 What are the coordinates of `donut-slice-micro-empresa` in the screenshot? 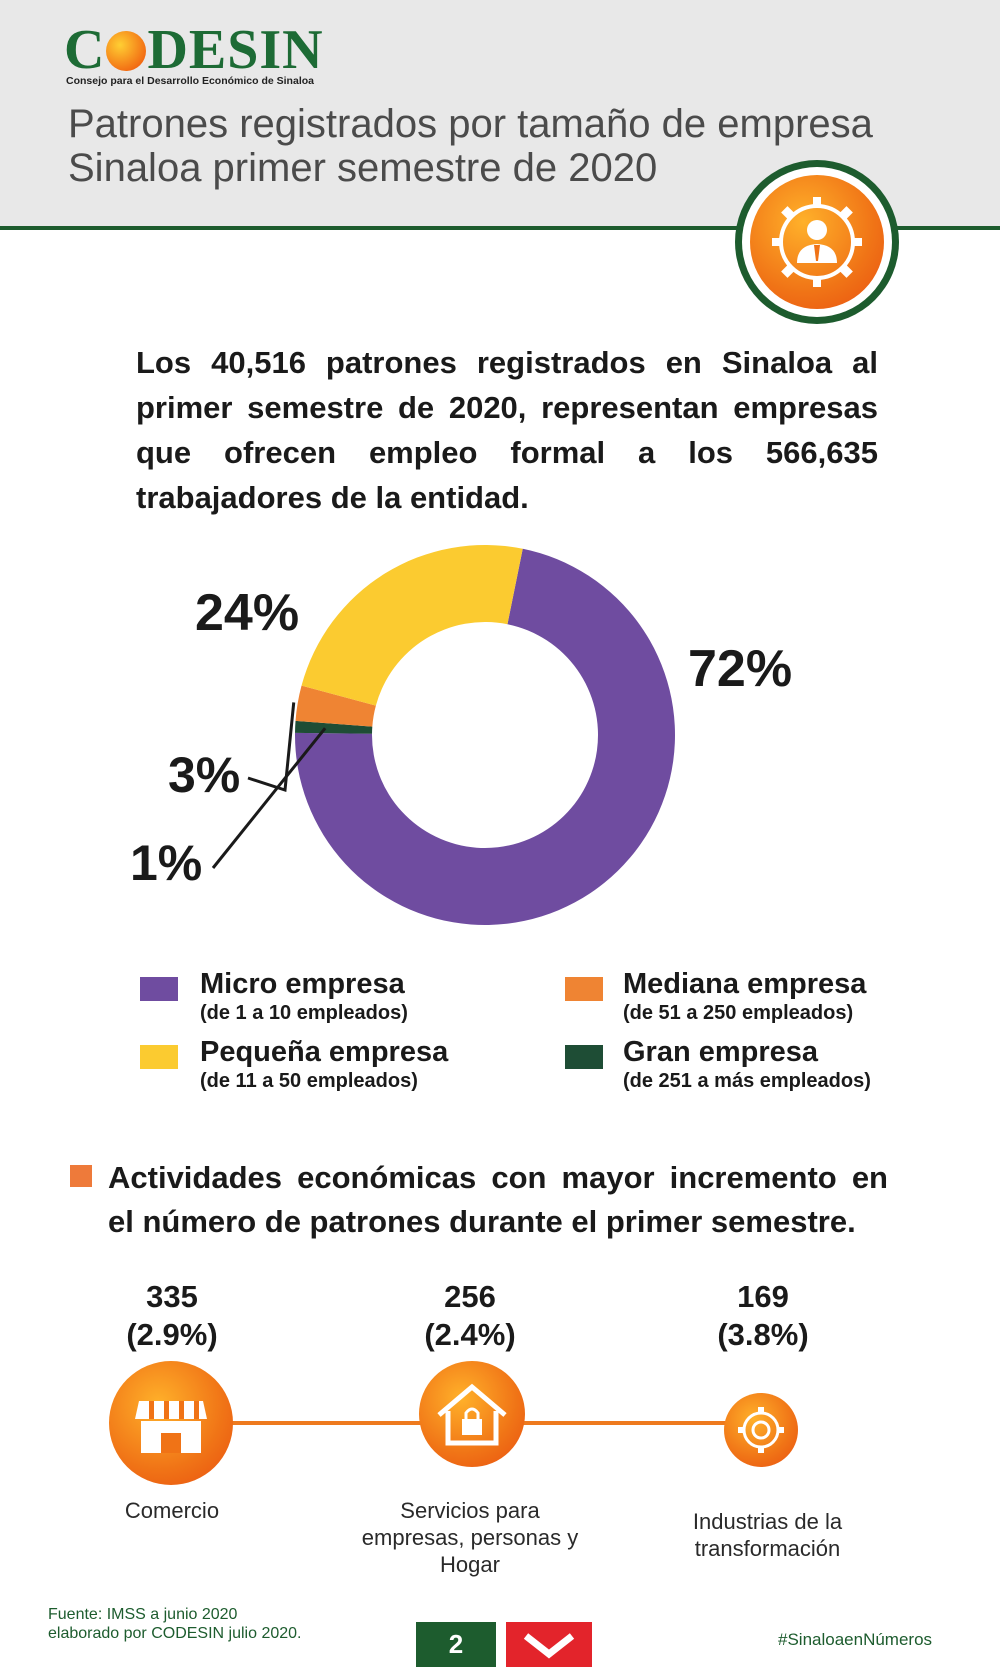 It's located at (485, 736).